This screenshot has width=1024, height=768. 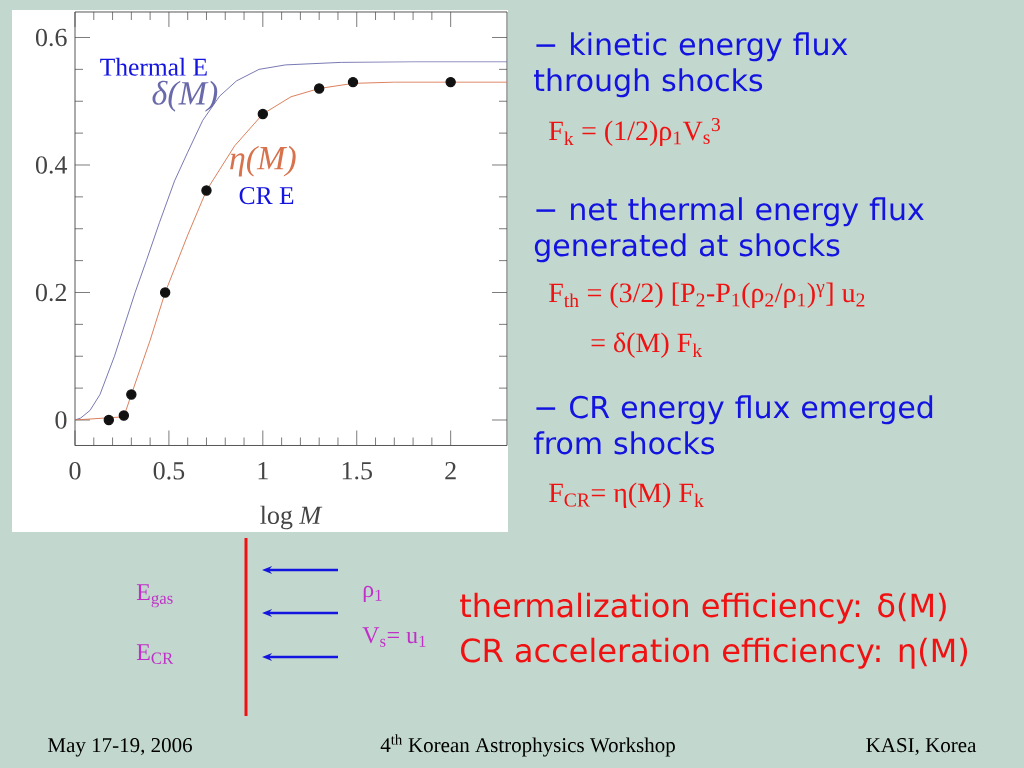 What do you see at coordinates (51, 292) in the screenshot?
I see `y-tick-label: 0.2` at bounding box center [51, 292].